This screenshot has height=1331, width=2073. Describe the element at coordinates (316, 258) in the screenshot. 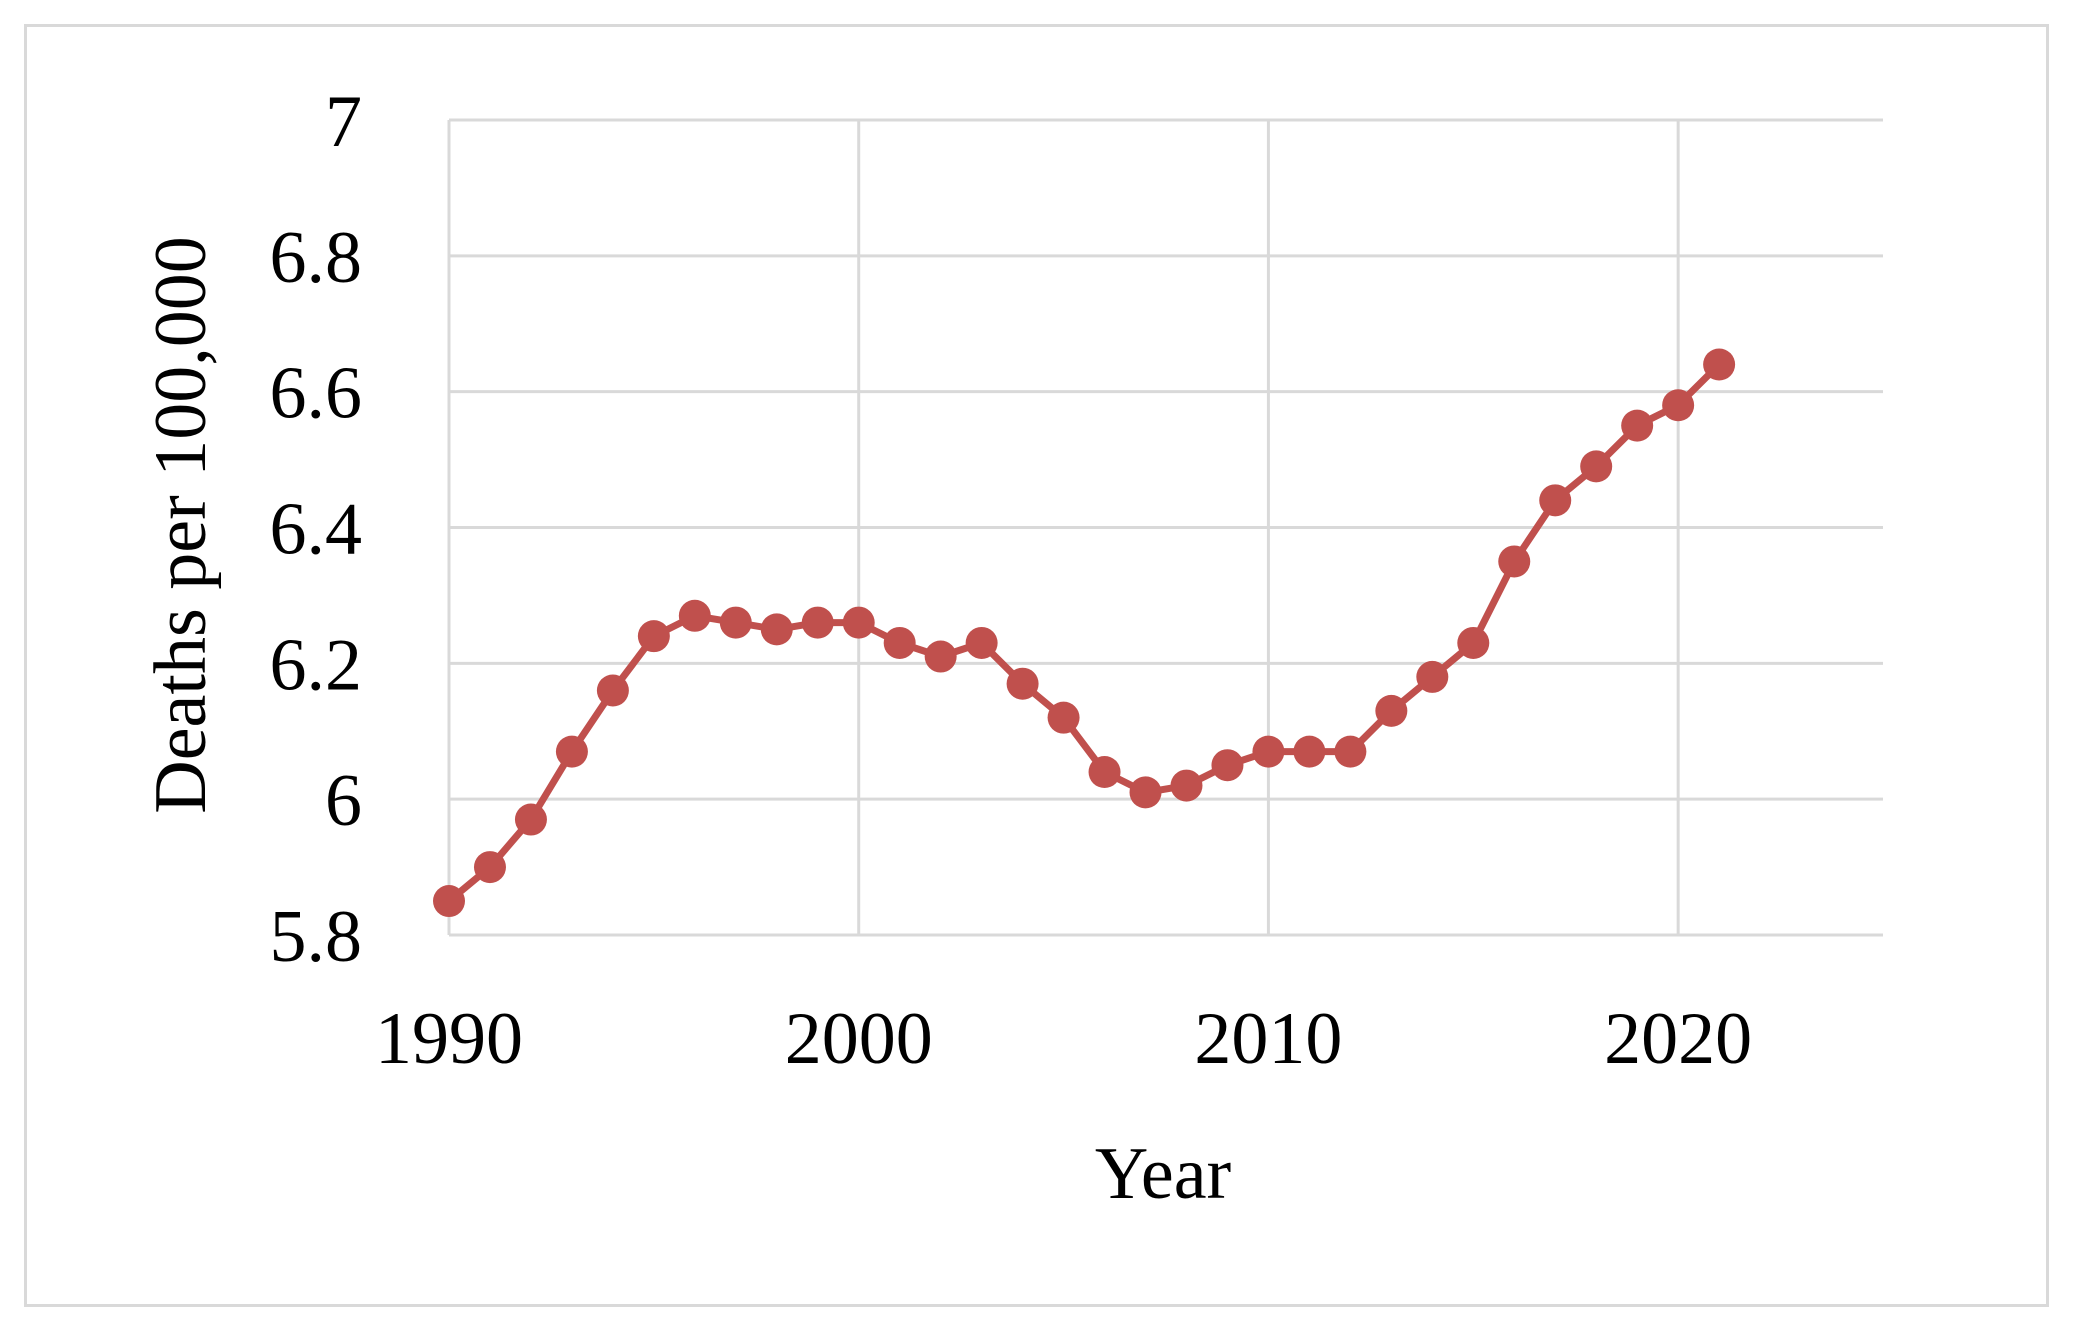

I see `y-tick-label: 6.8` at that location.